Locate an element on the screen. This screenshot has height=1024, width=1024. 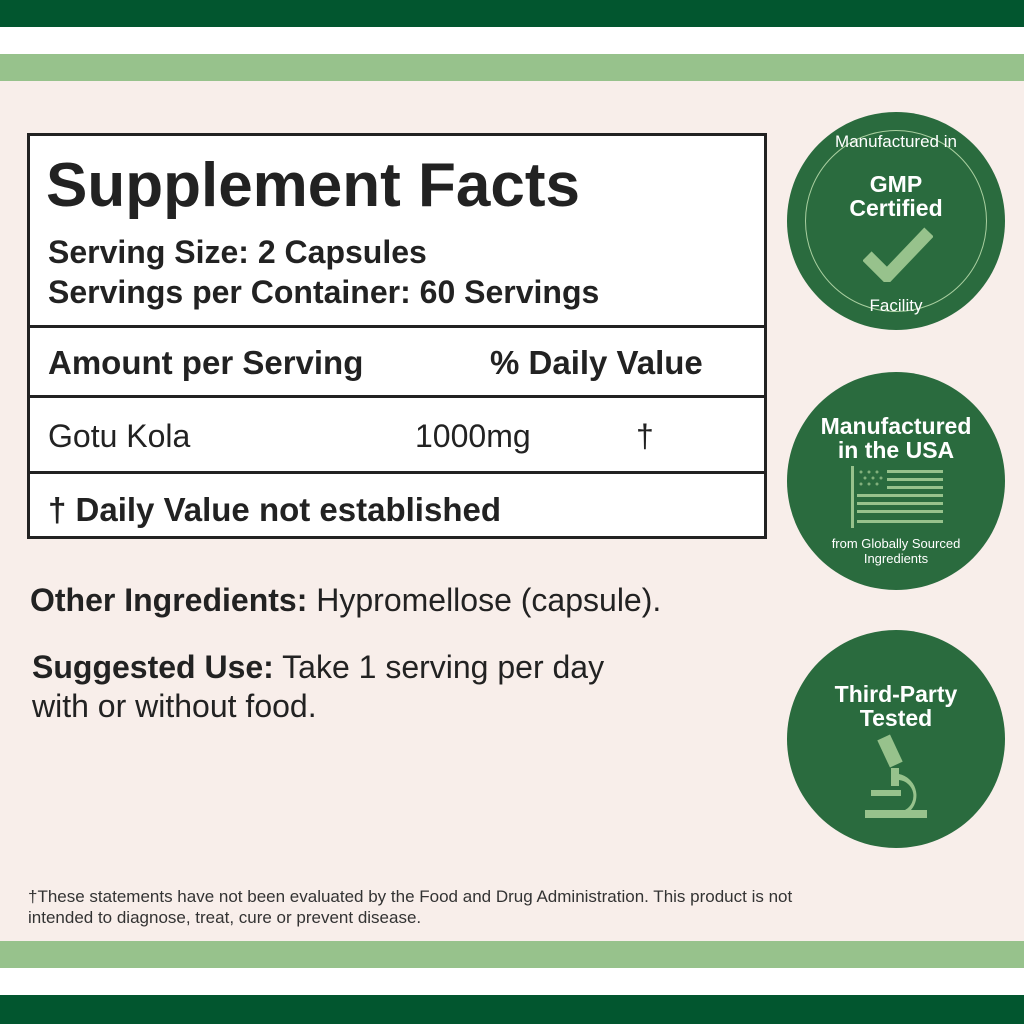
badge-main-2: Tested is located at coordinates (896, 718).